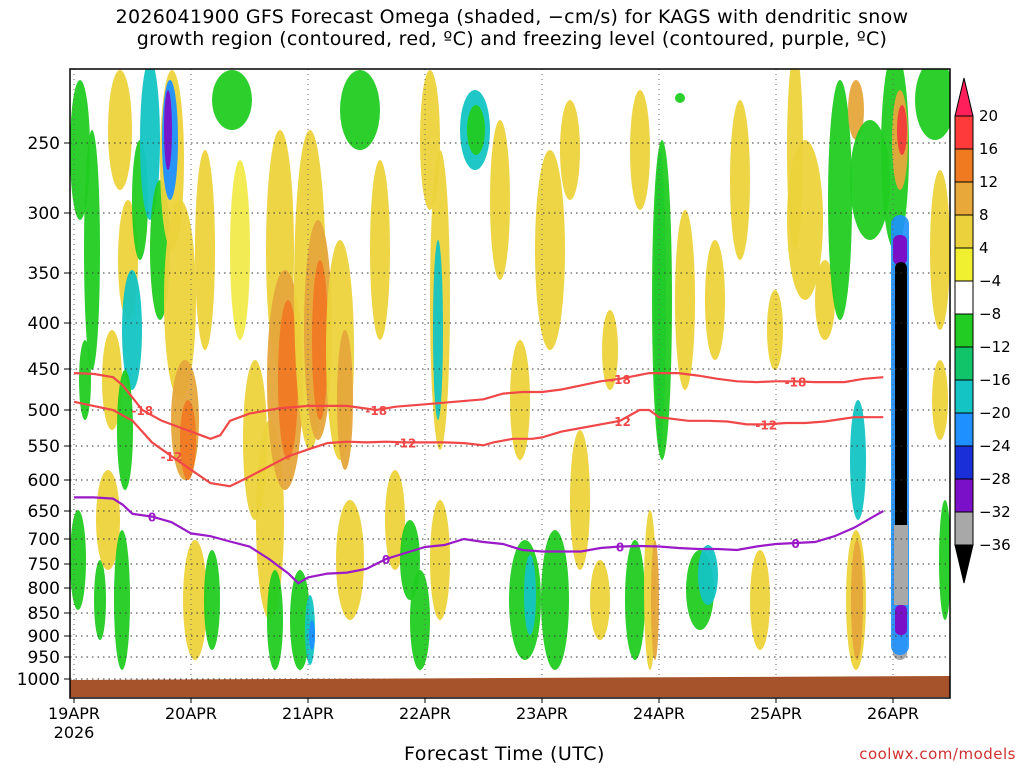  I want to click on colorbar-label: −20, so click(995, 413).